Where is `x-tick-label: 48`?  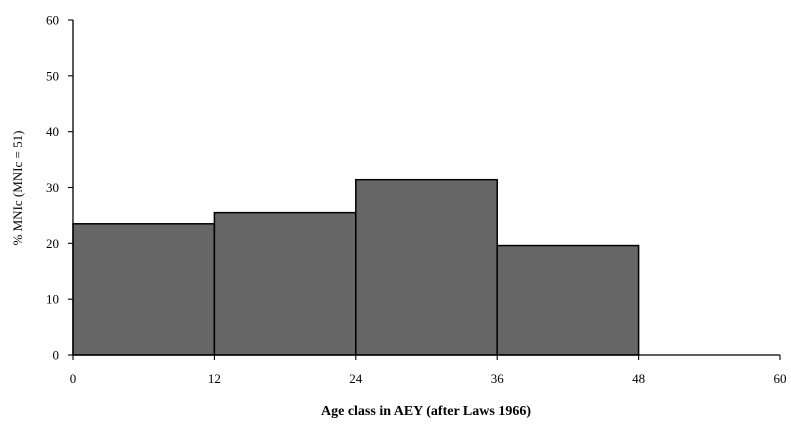
x-tick-label: 48 is located at coordinates (638, 378).